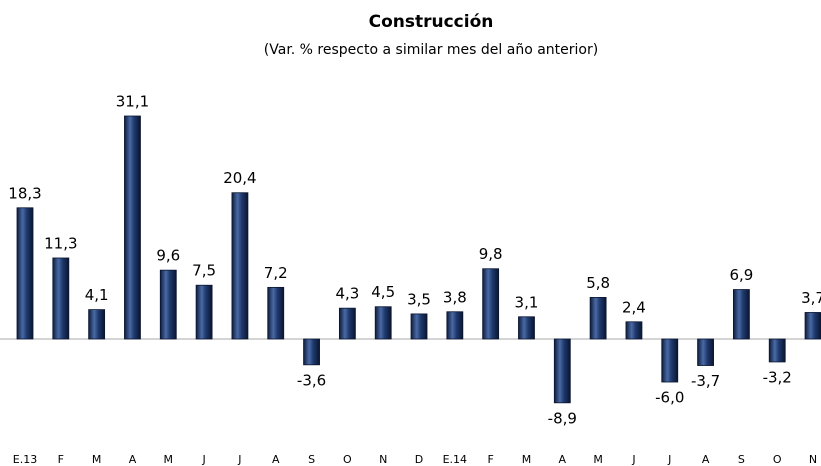 This screenshot has height=466, width=821. Describe the element at coordinates (24, 193) in the screenshot. I see `data-label: 18,3` at that location.